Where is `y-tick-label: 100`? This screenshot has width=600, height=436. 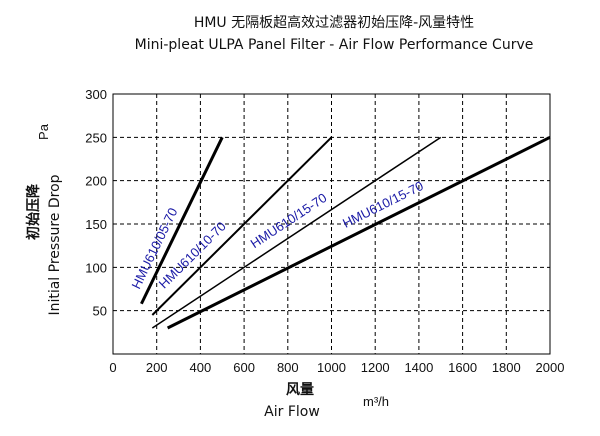 y-tick-label: 100 is located at coordinates (96, 267).